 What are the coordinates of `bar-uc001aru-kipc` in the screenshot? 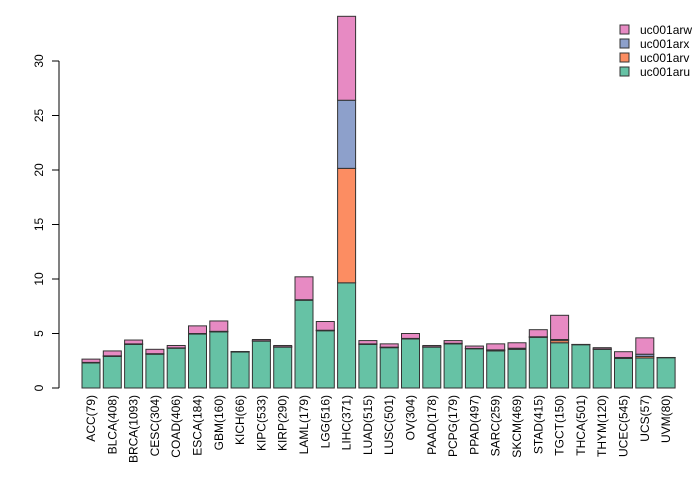 It's located at (261, 364).